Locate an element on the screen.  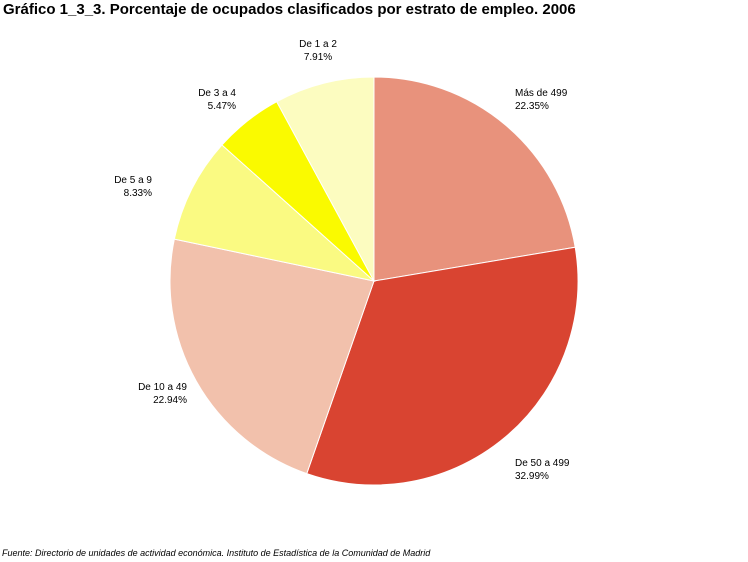
label-de-1-a-2-value: 7.91% is located at coordinates (318, 57).